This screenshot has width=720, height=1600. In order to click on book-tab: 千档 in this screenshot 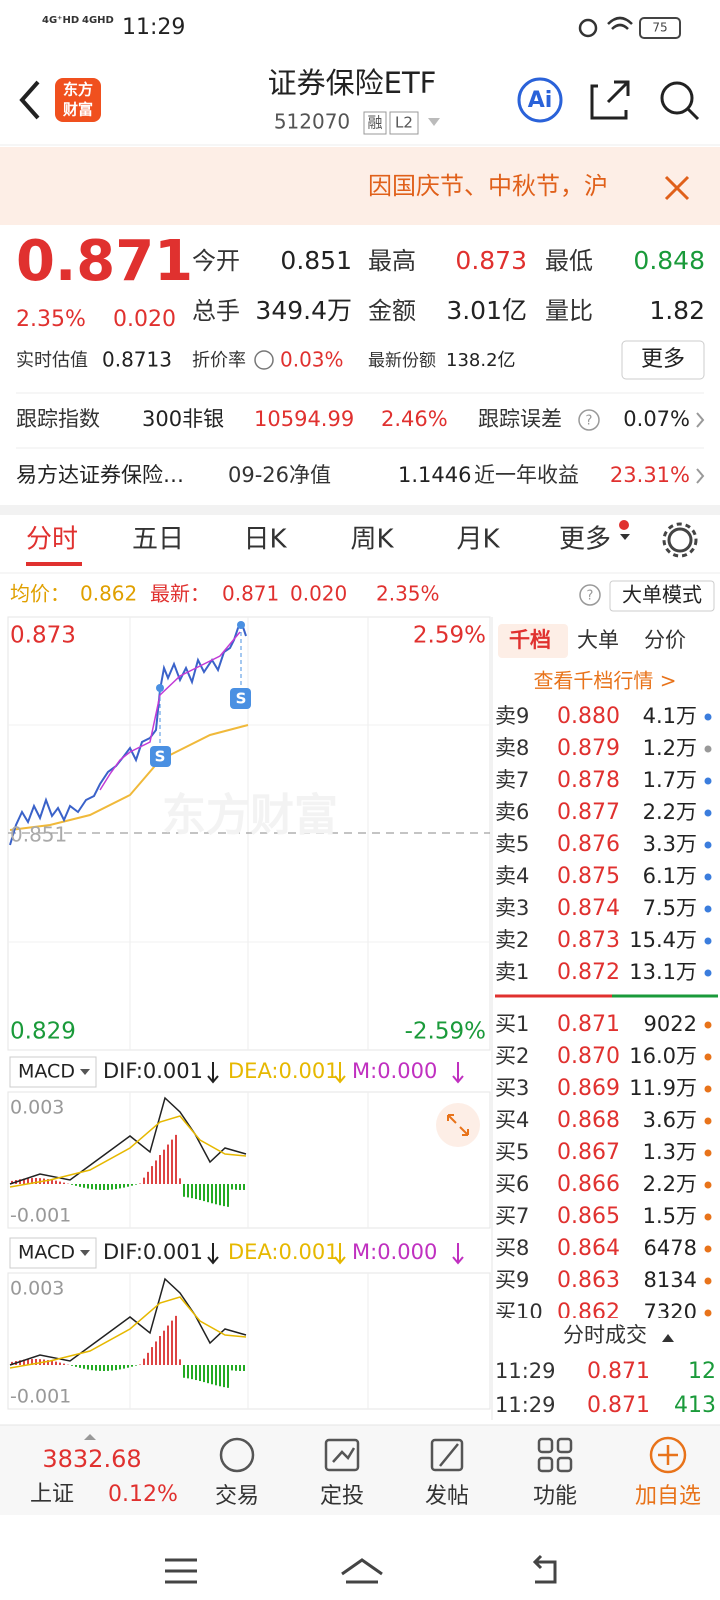, I will do `click(530, 640)`.